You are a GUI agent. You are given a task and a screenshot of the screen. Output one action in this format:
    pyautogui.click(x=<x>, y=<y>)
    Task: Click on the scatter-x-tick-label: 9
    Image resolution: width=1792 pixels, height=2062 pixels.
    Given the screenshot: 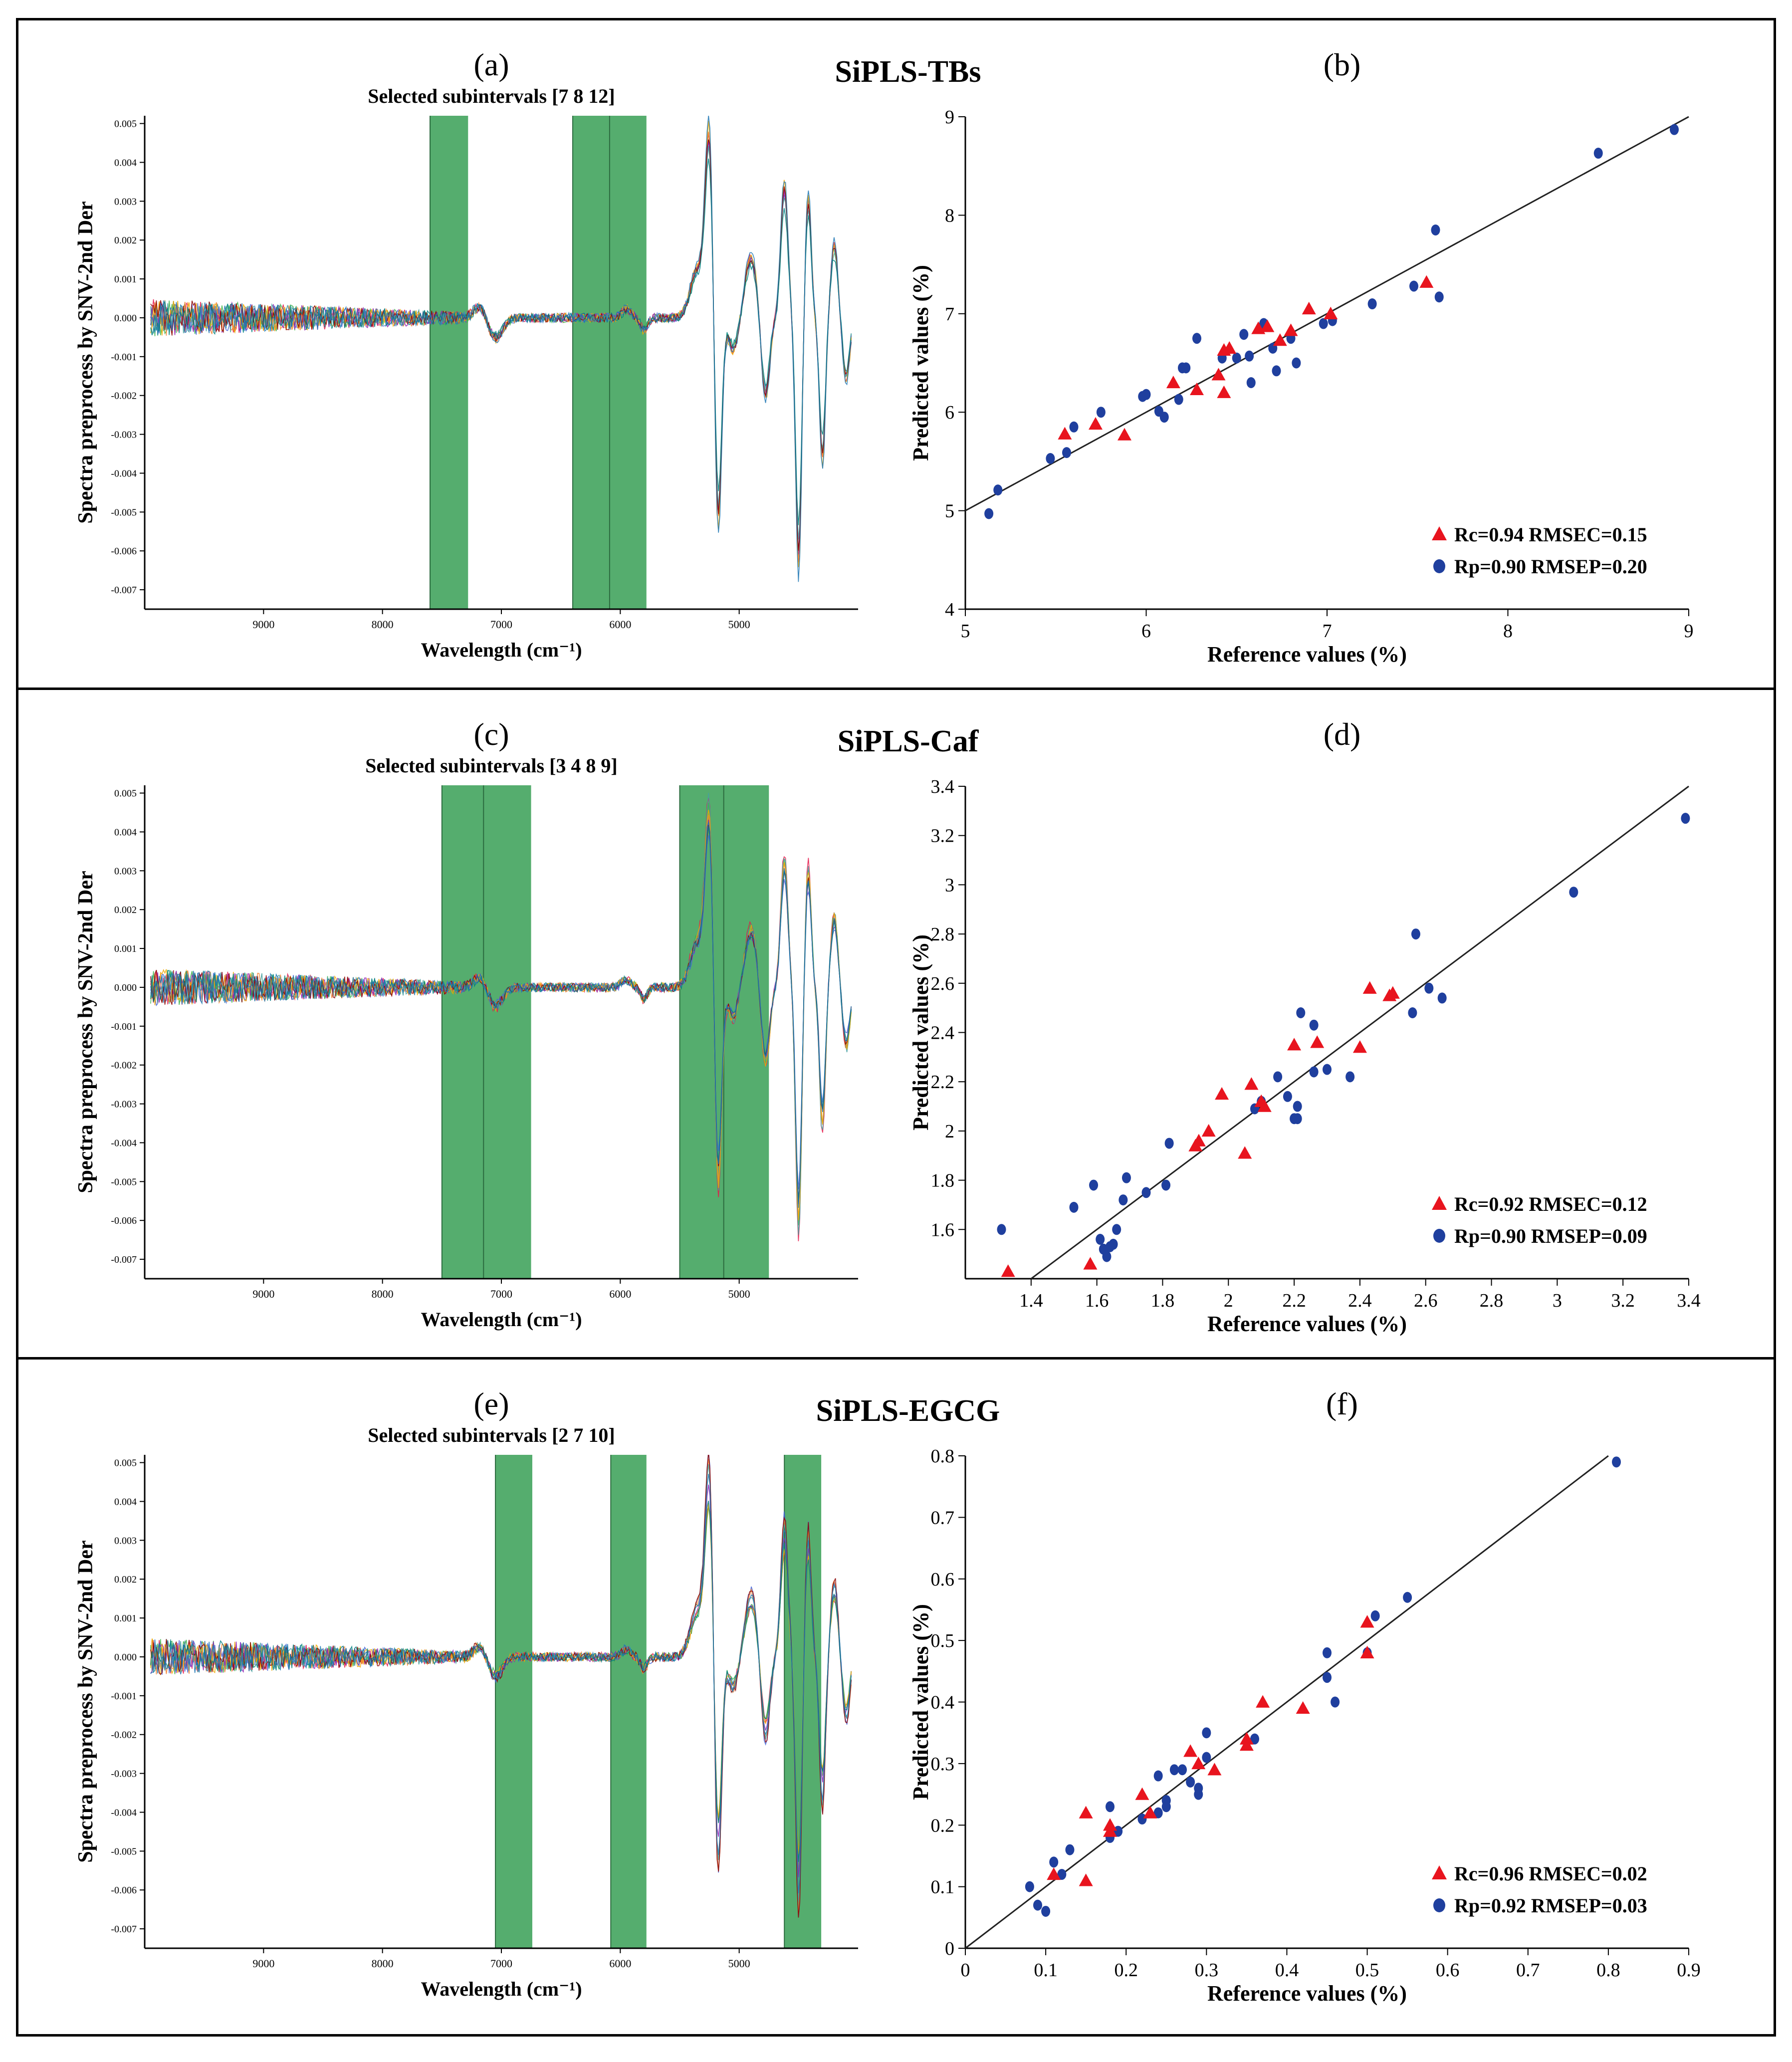 What is the action you would take?
    pyautogui.click(x=1689, y=631)
    